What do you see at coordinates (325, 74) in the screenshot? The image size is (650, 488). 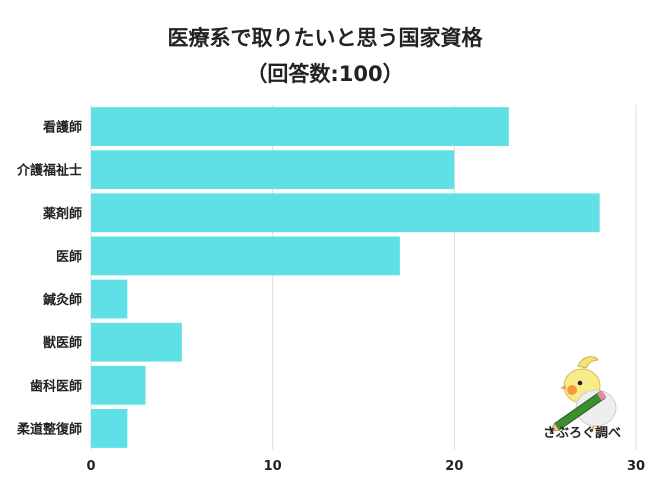 I see `chart-title-line-2: （回答数:100）` at bounding box center [325, 74].